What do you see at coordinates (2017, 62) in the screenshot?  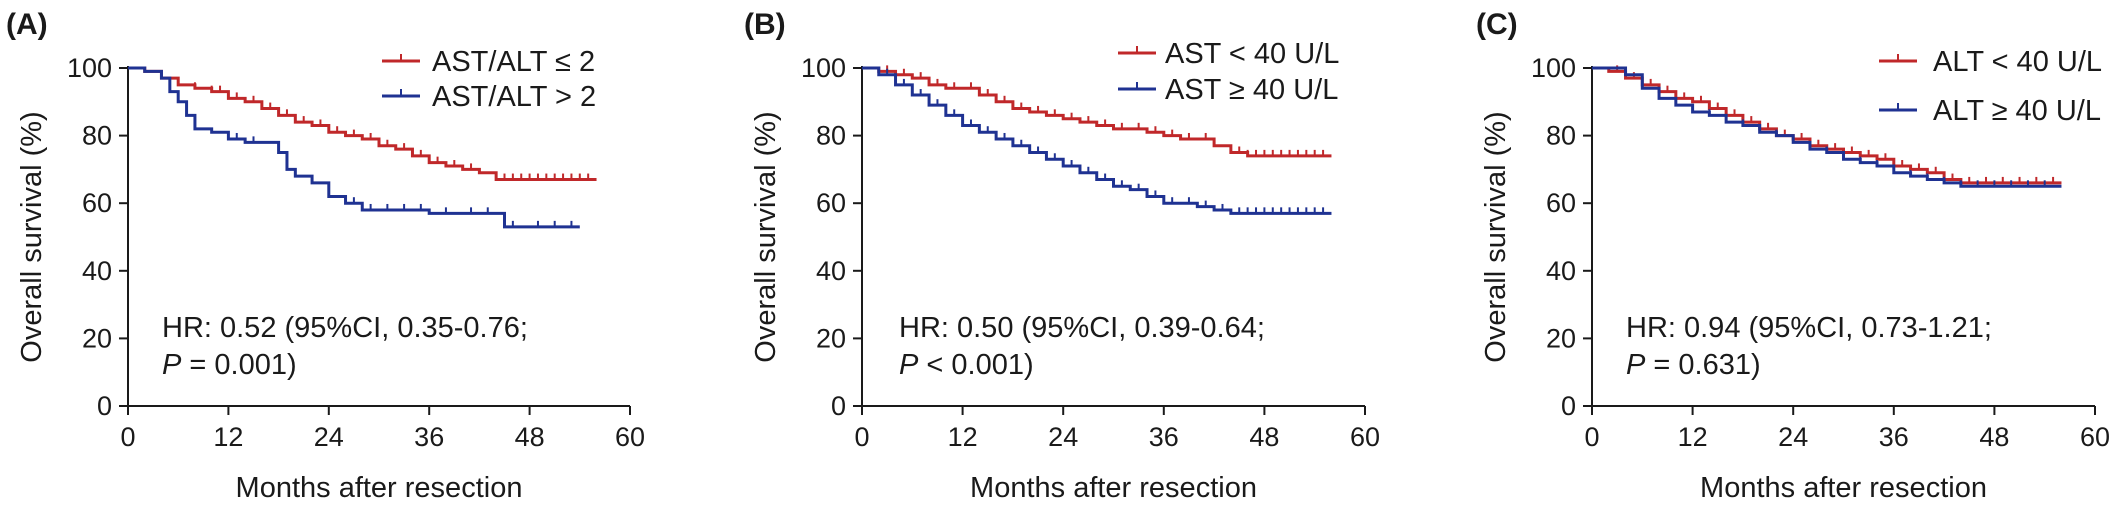 I see `legend-label: ALT < 40 U/L` at bounding box center [2017, 62].